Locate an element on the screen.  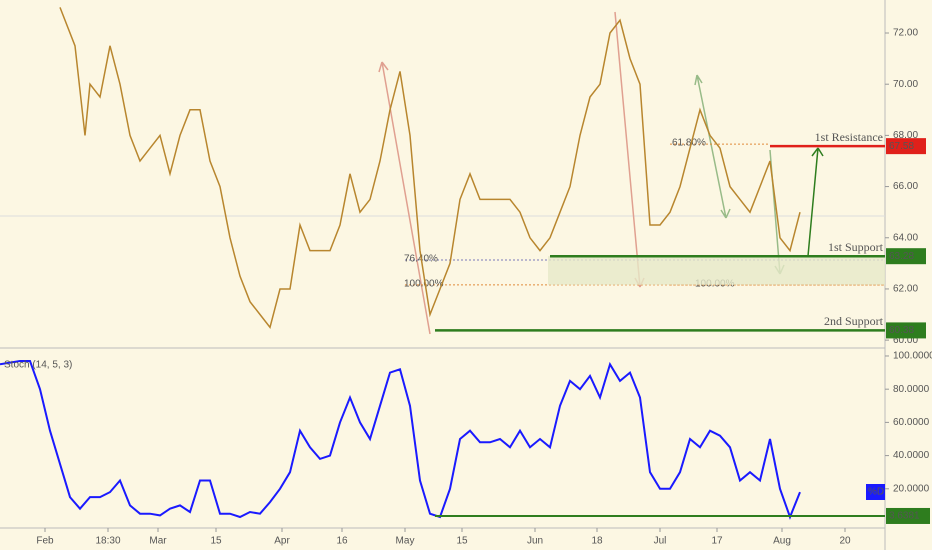
last-value-box is located at coordinates (908, 515).